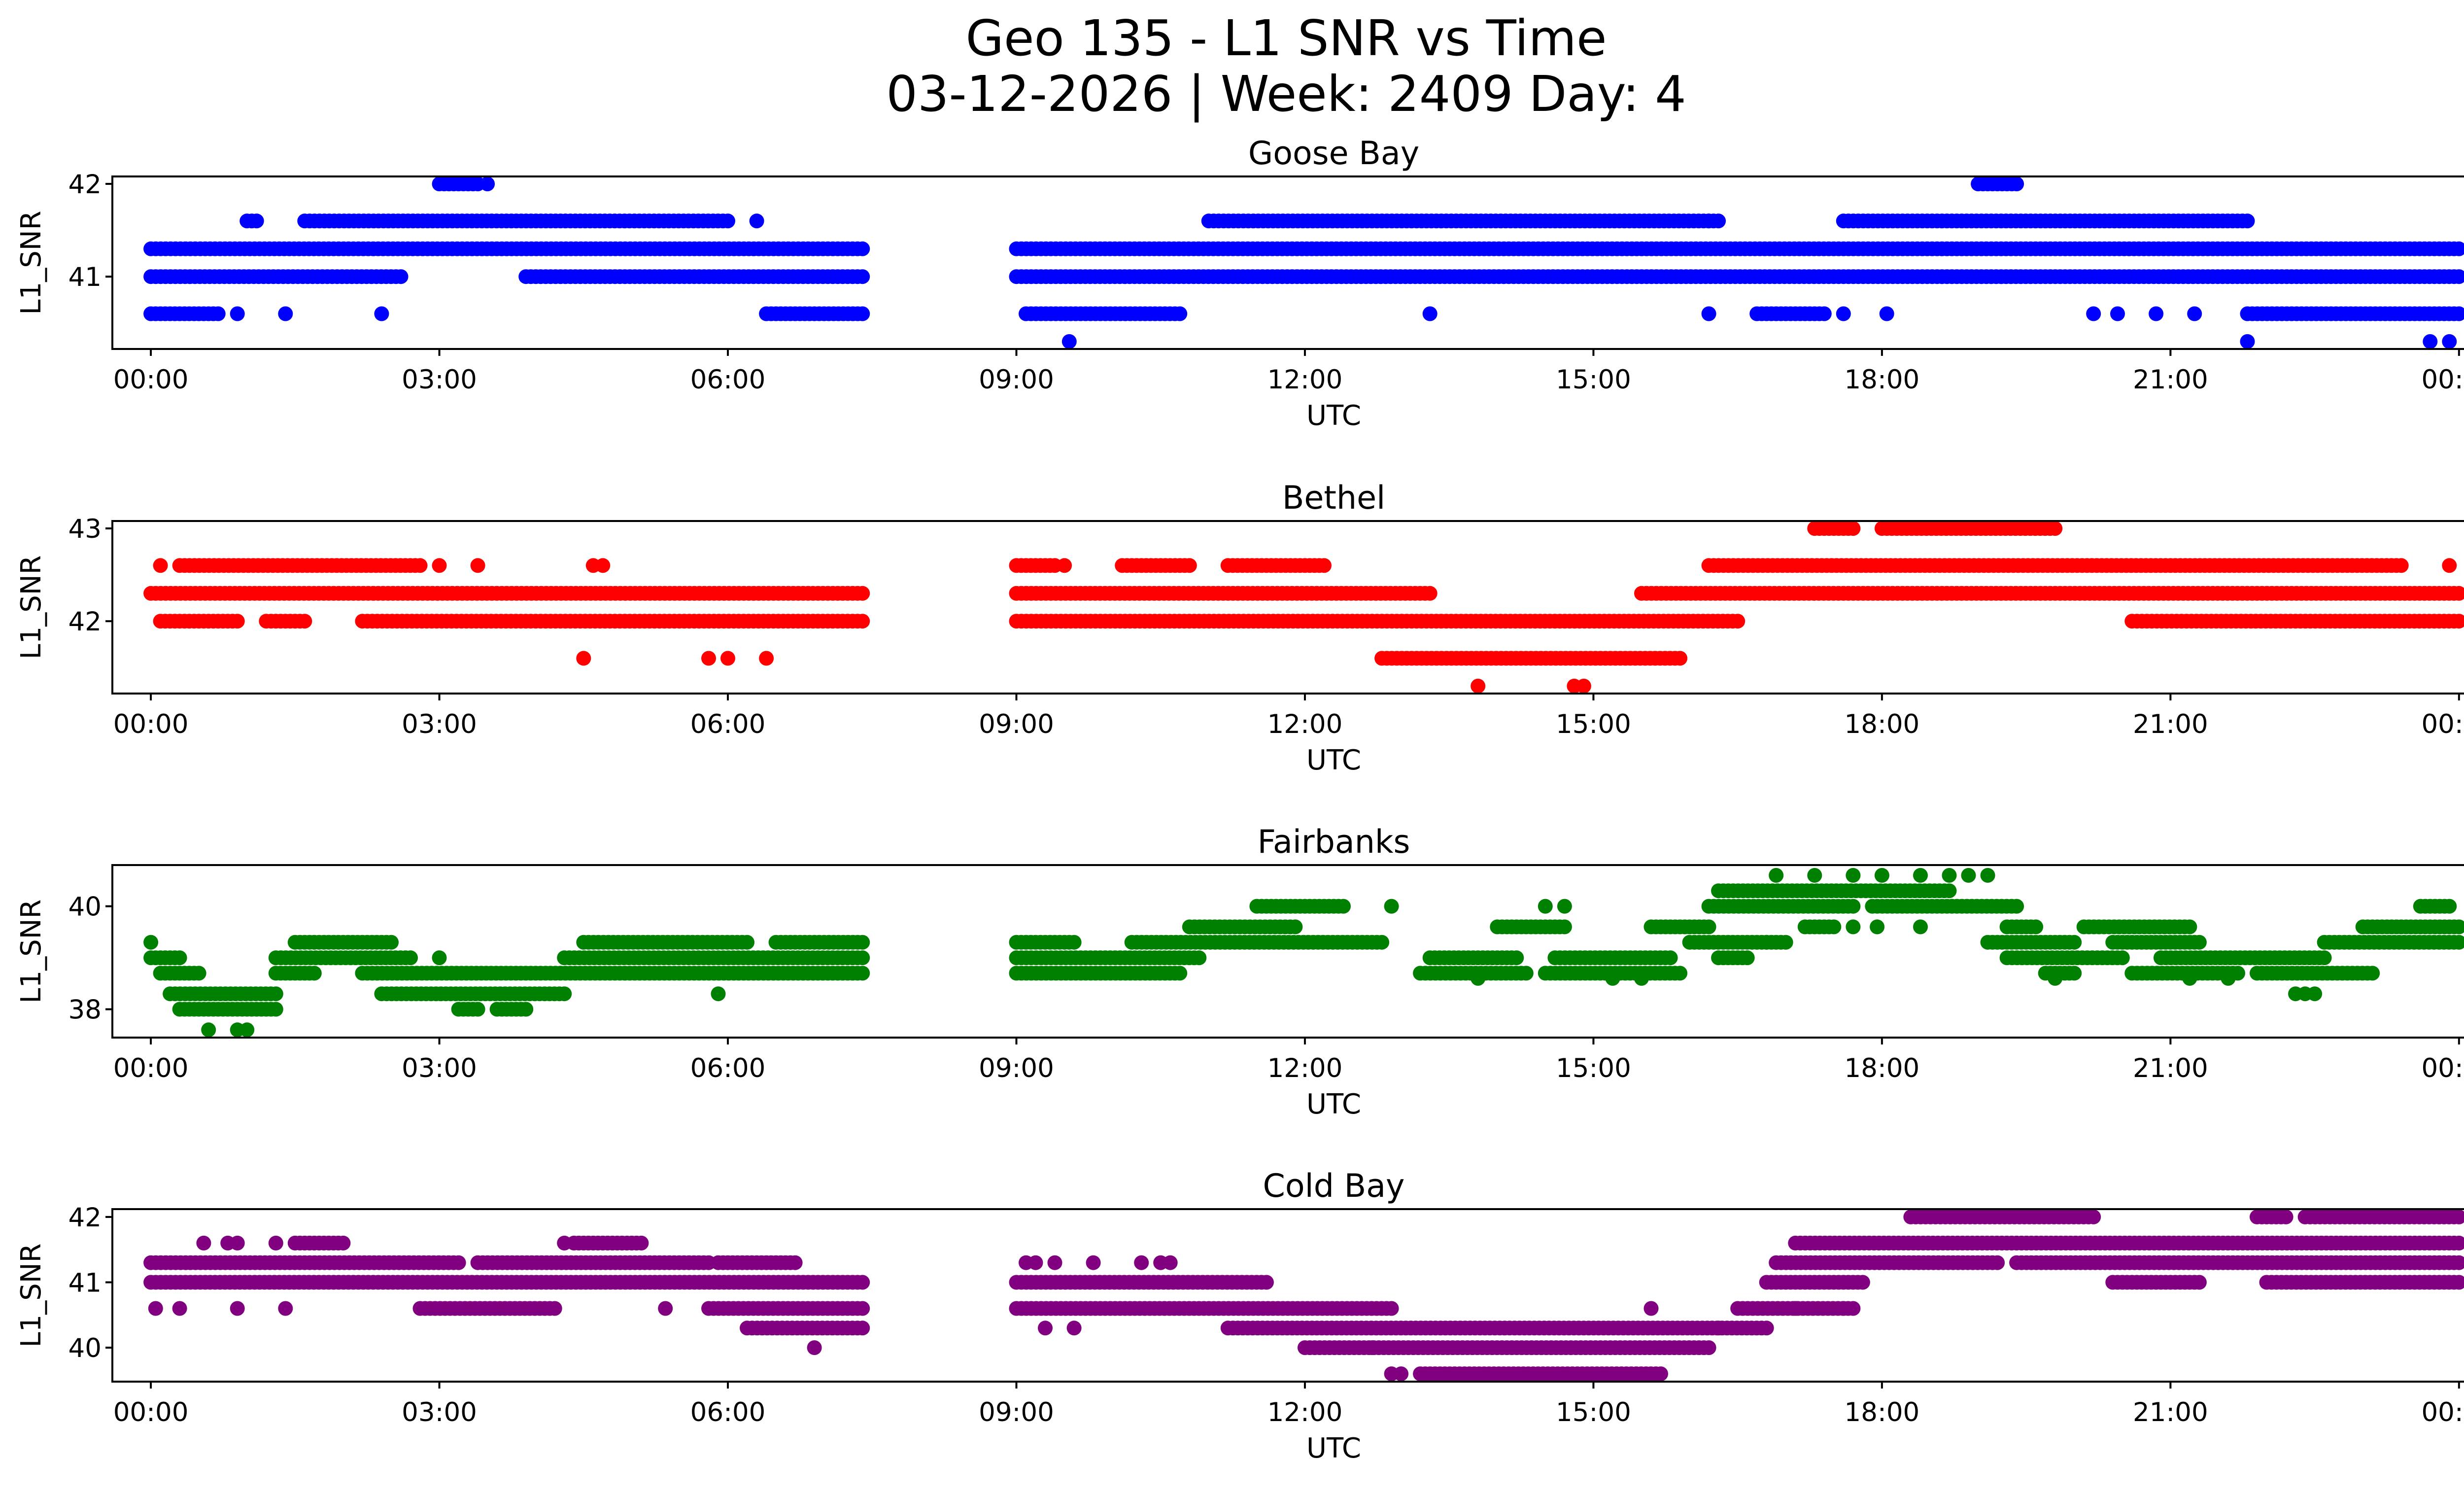  I want to click on axes-frame, so click(1287, 607).